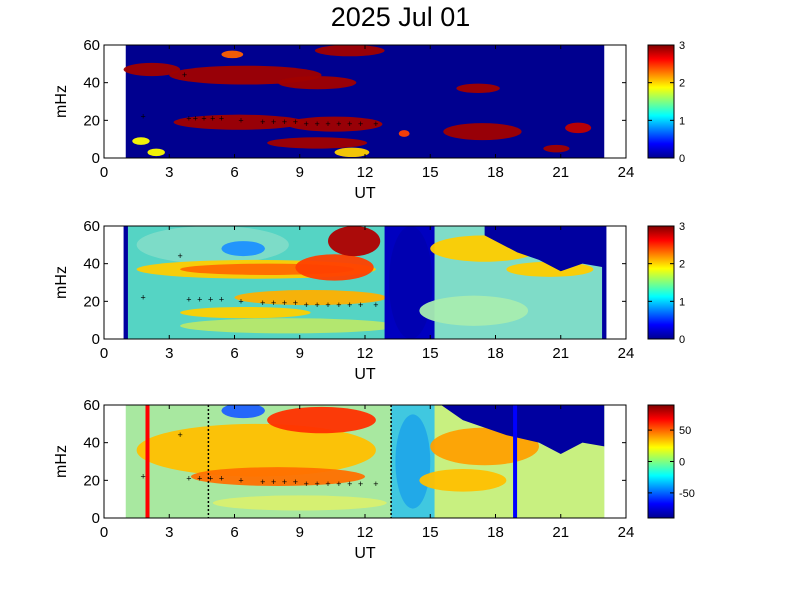 The height and width of the screenshot is (600, 801). I want to click on colorbar, so click(661, 282).